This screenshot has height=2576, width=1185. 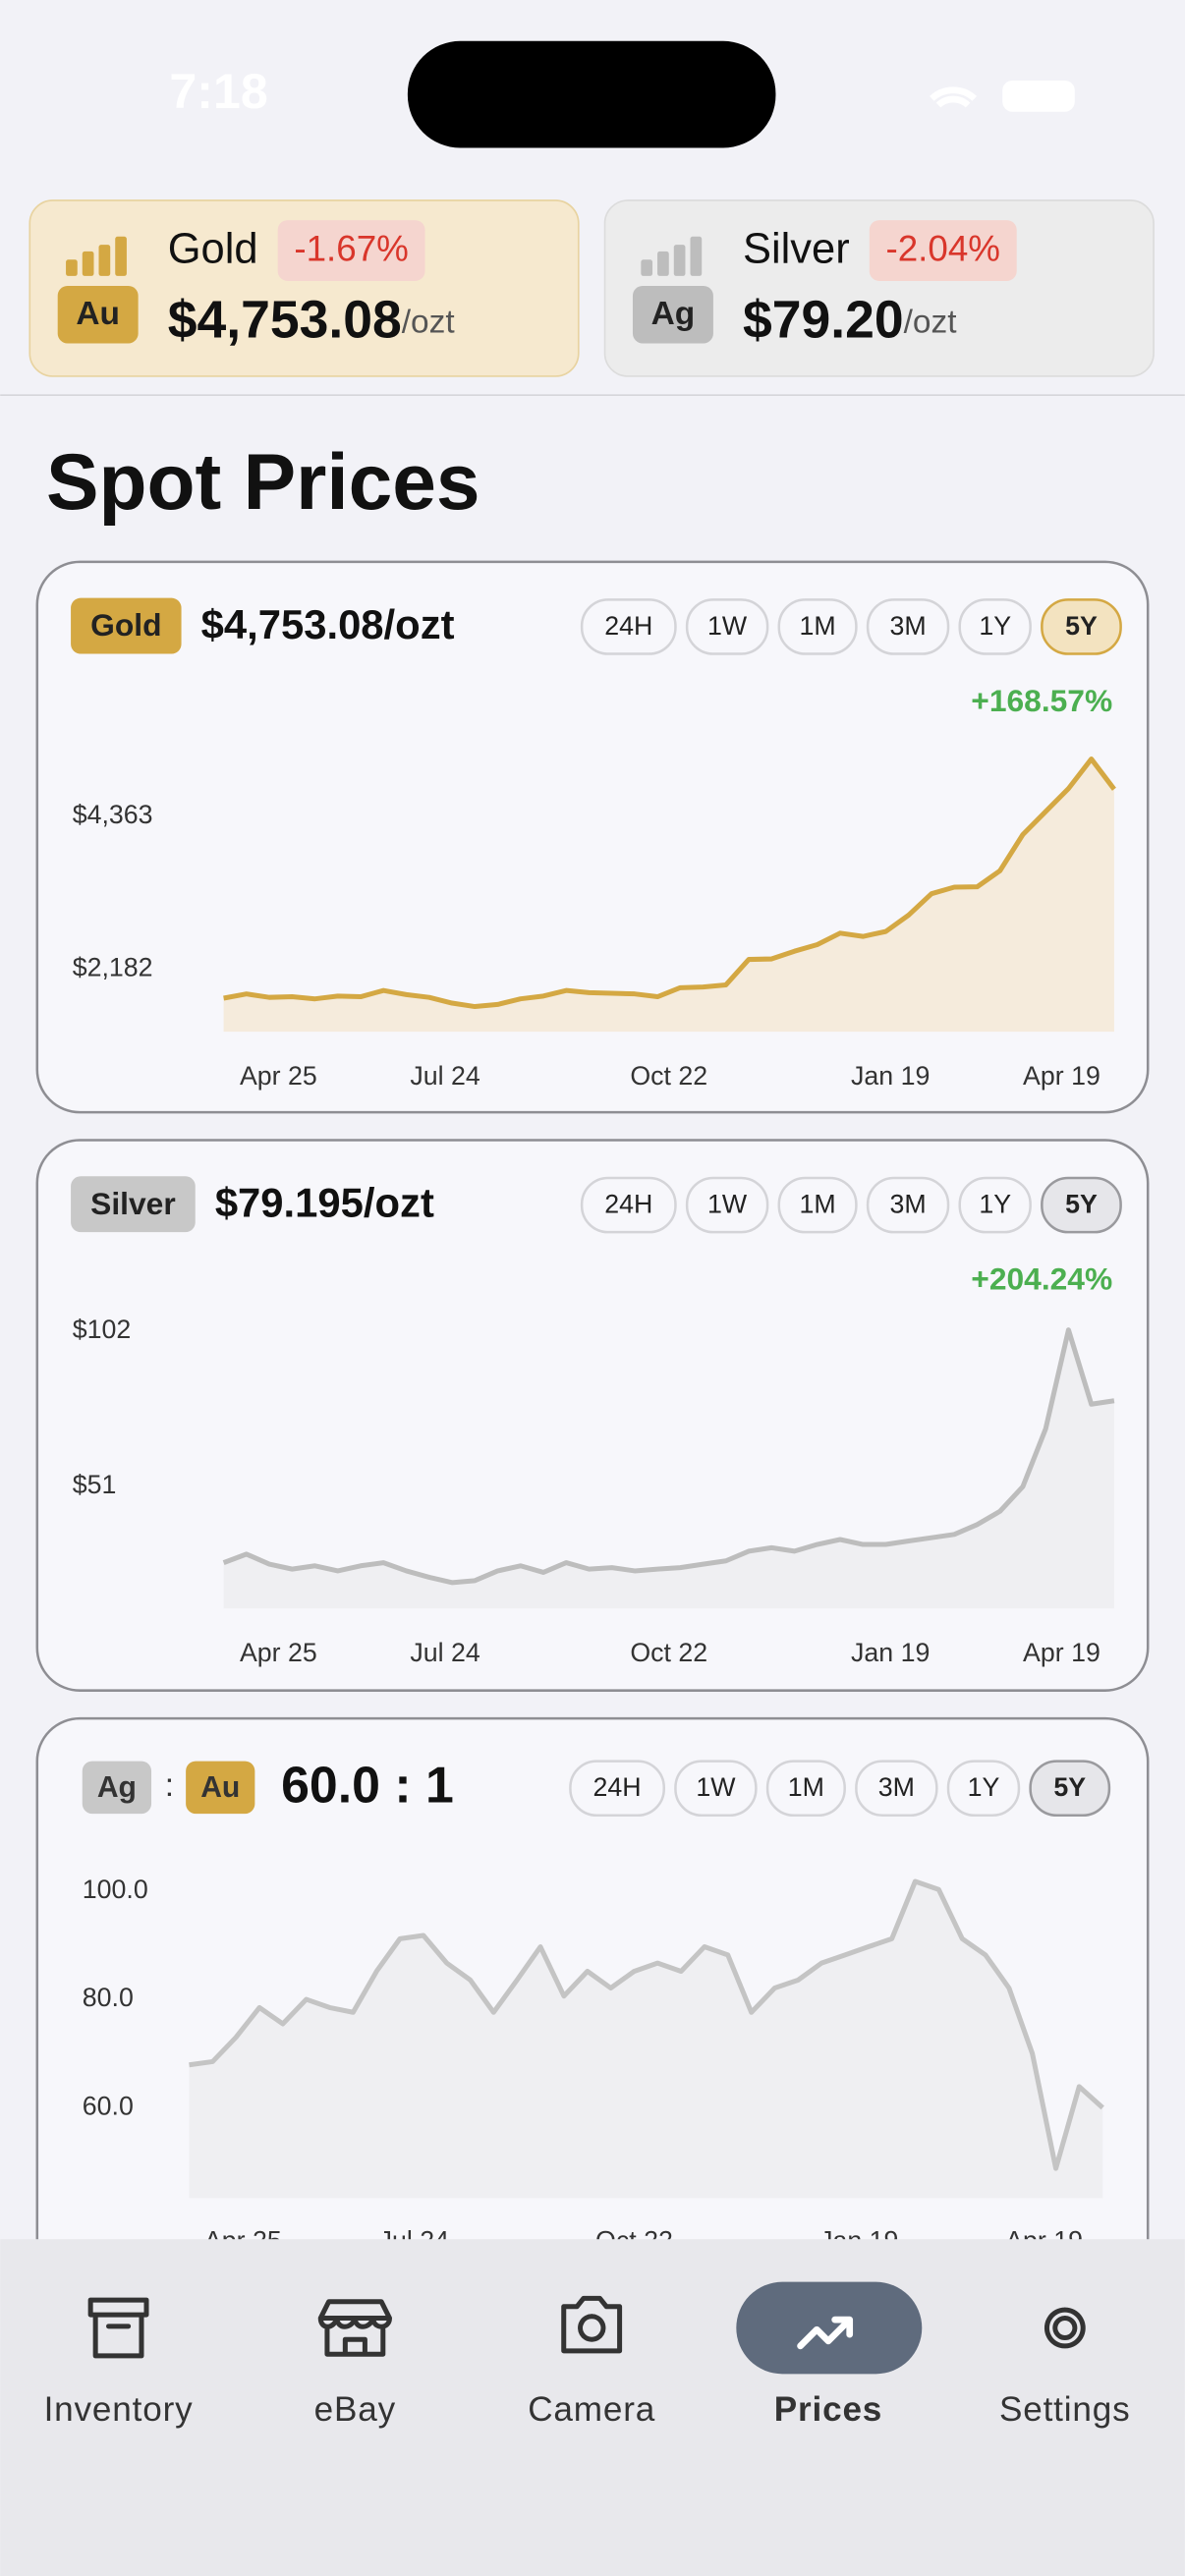 I want to click on tab-label: Camera, so click(x=592, y=2409).